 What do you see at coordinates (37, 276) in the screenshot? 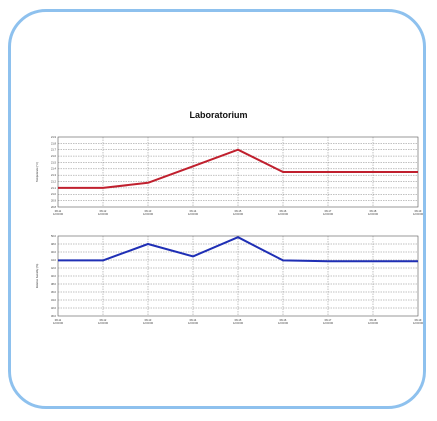
I see `y-axis-label: Relative humidity (%)` at bounding box center [37, 276].